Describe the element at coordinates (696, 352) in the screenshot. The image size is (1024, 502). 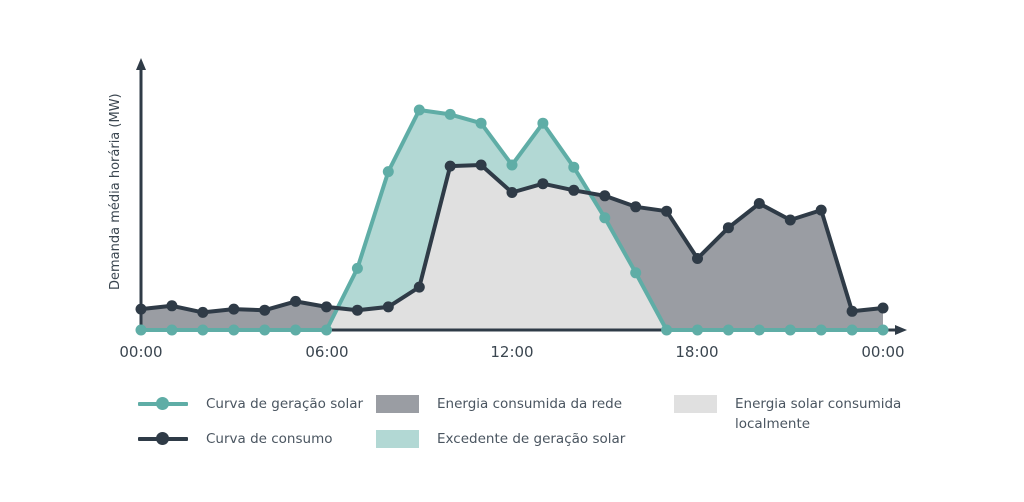
I see `x-tick-3: 18:00` at that location.